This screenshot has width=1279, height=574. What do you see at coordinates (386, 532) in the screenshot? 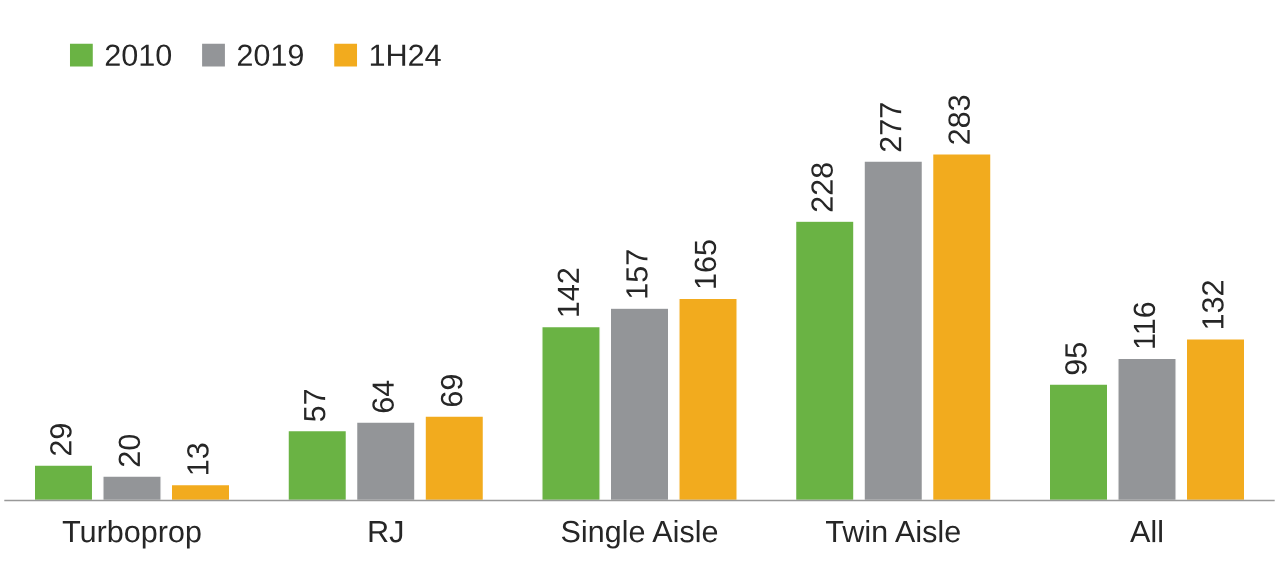
I see `x-tick-label: RJ` at bounding box center [386, 532].